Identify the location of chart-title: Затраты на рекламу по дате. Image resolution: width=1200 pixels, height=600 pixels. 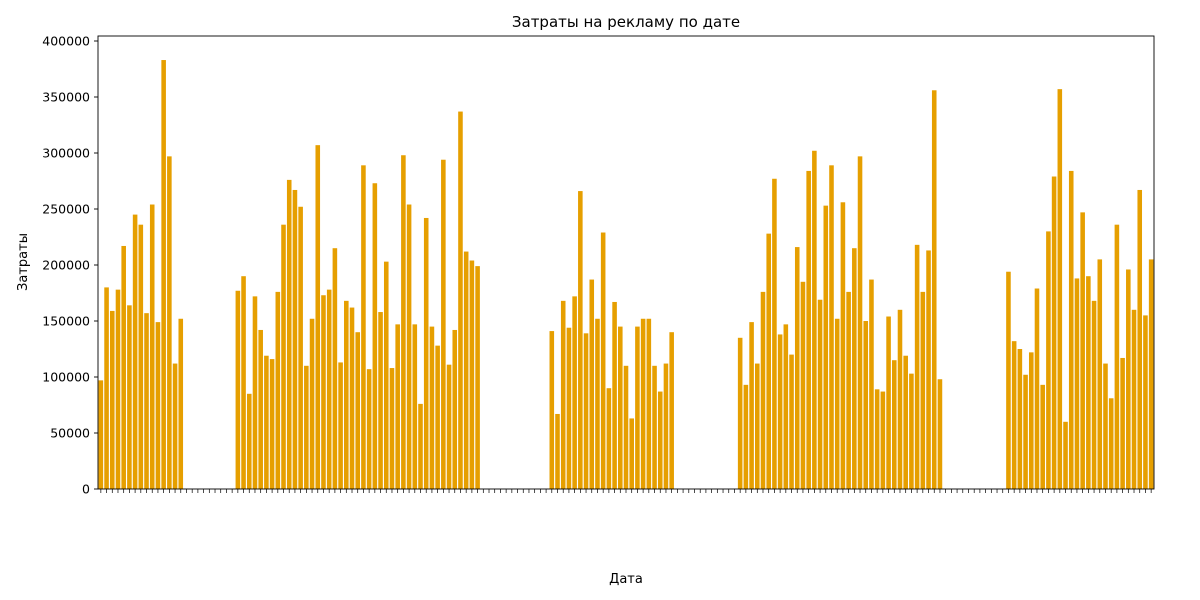
(626, 22).